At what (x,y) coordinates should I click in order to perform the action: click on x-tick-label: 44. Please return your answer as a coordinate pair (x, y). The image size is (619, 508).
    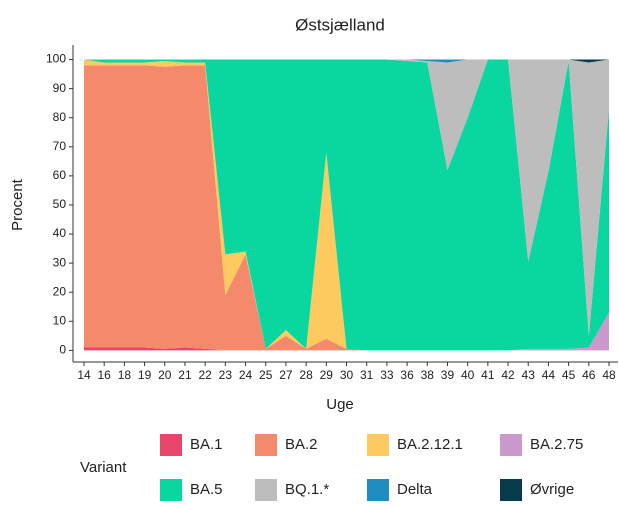
    Looking at the image, I should click on (549, 375).